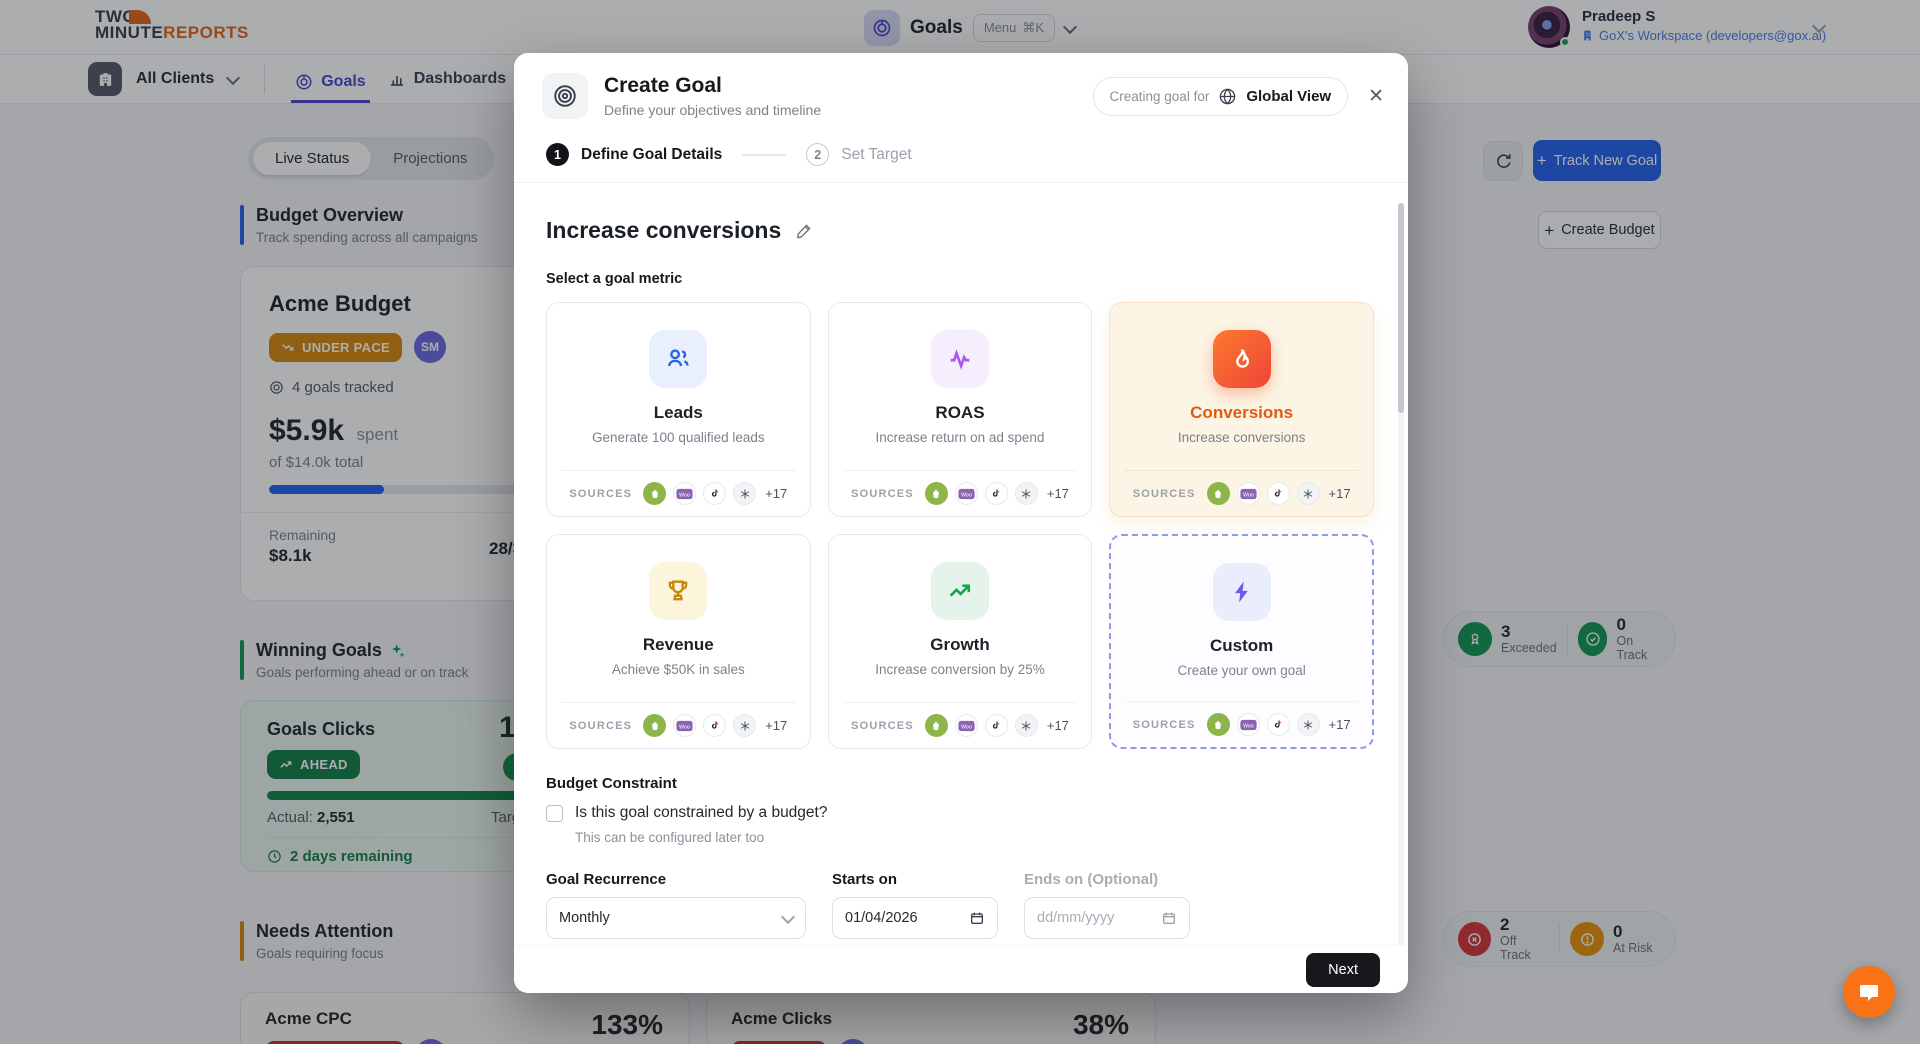  Describe the element at coordinates (670, 837) in the screenshot. I see `budget-constraint-note: This can be configured later too` at that location.